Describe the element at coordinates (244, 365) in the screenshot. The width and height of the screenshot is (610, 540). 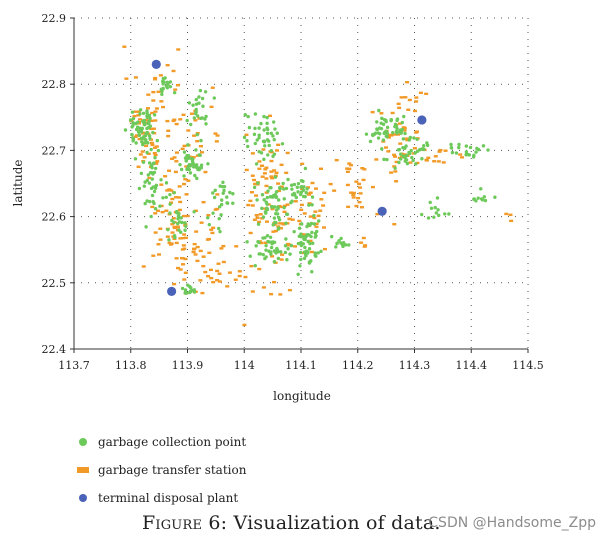
I see `x-tick-label: 114` at that location.